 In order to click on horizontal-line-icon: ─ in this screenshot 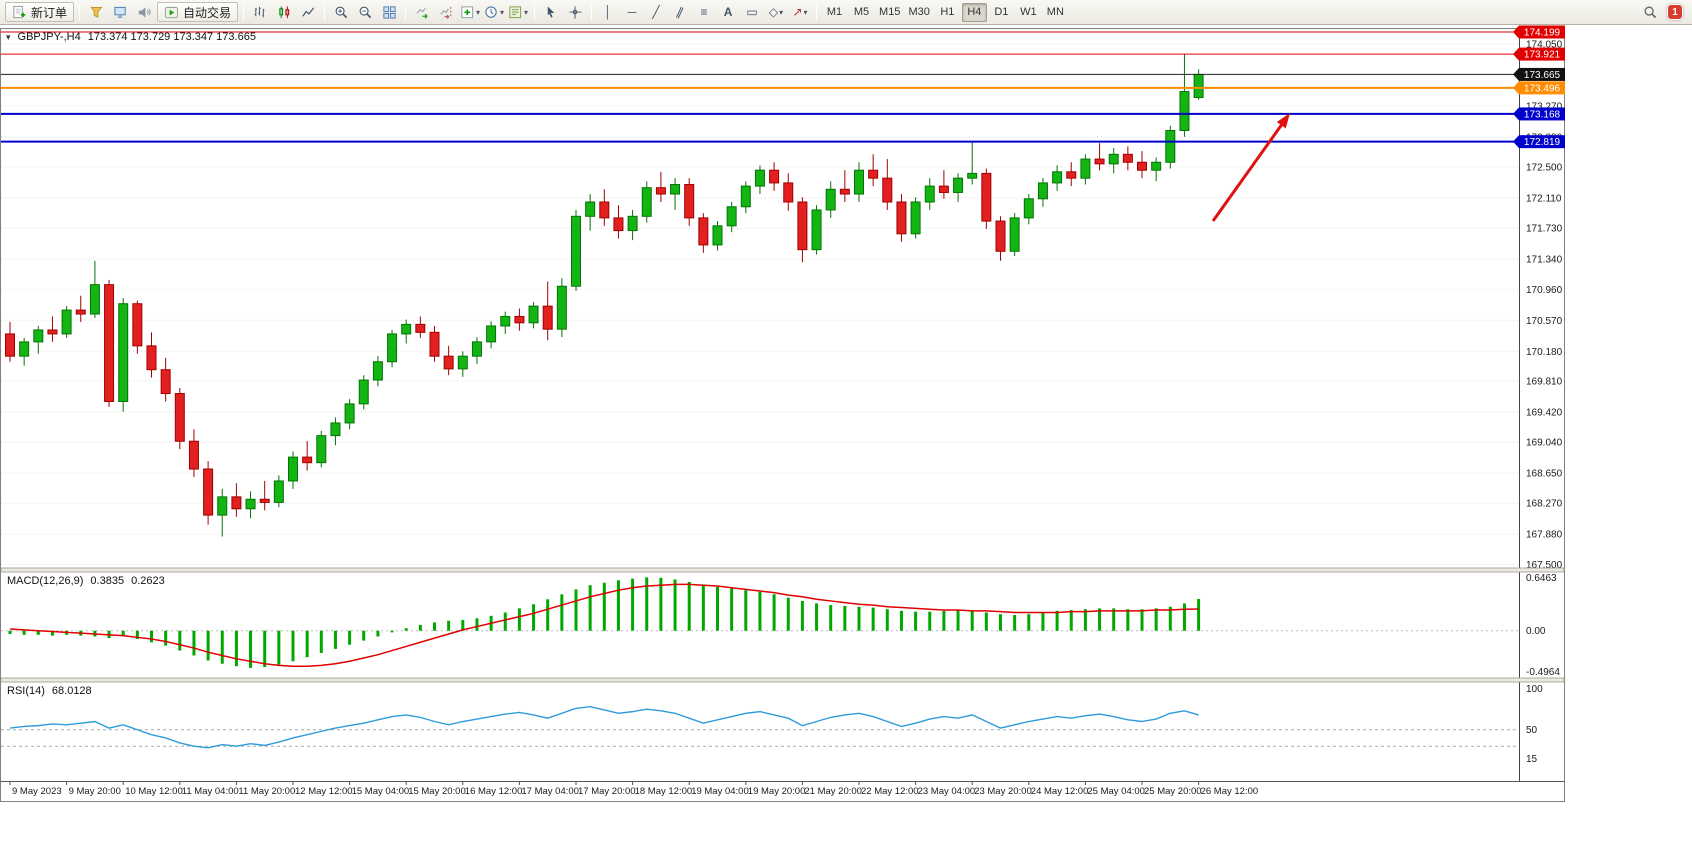, I will do `click(632, 12)`.